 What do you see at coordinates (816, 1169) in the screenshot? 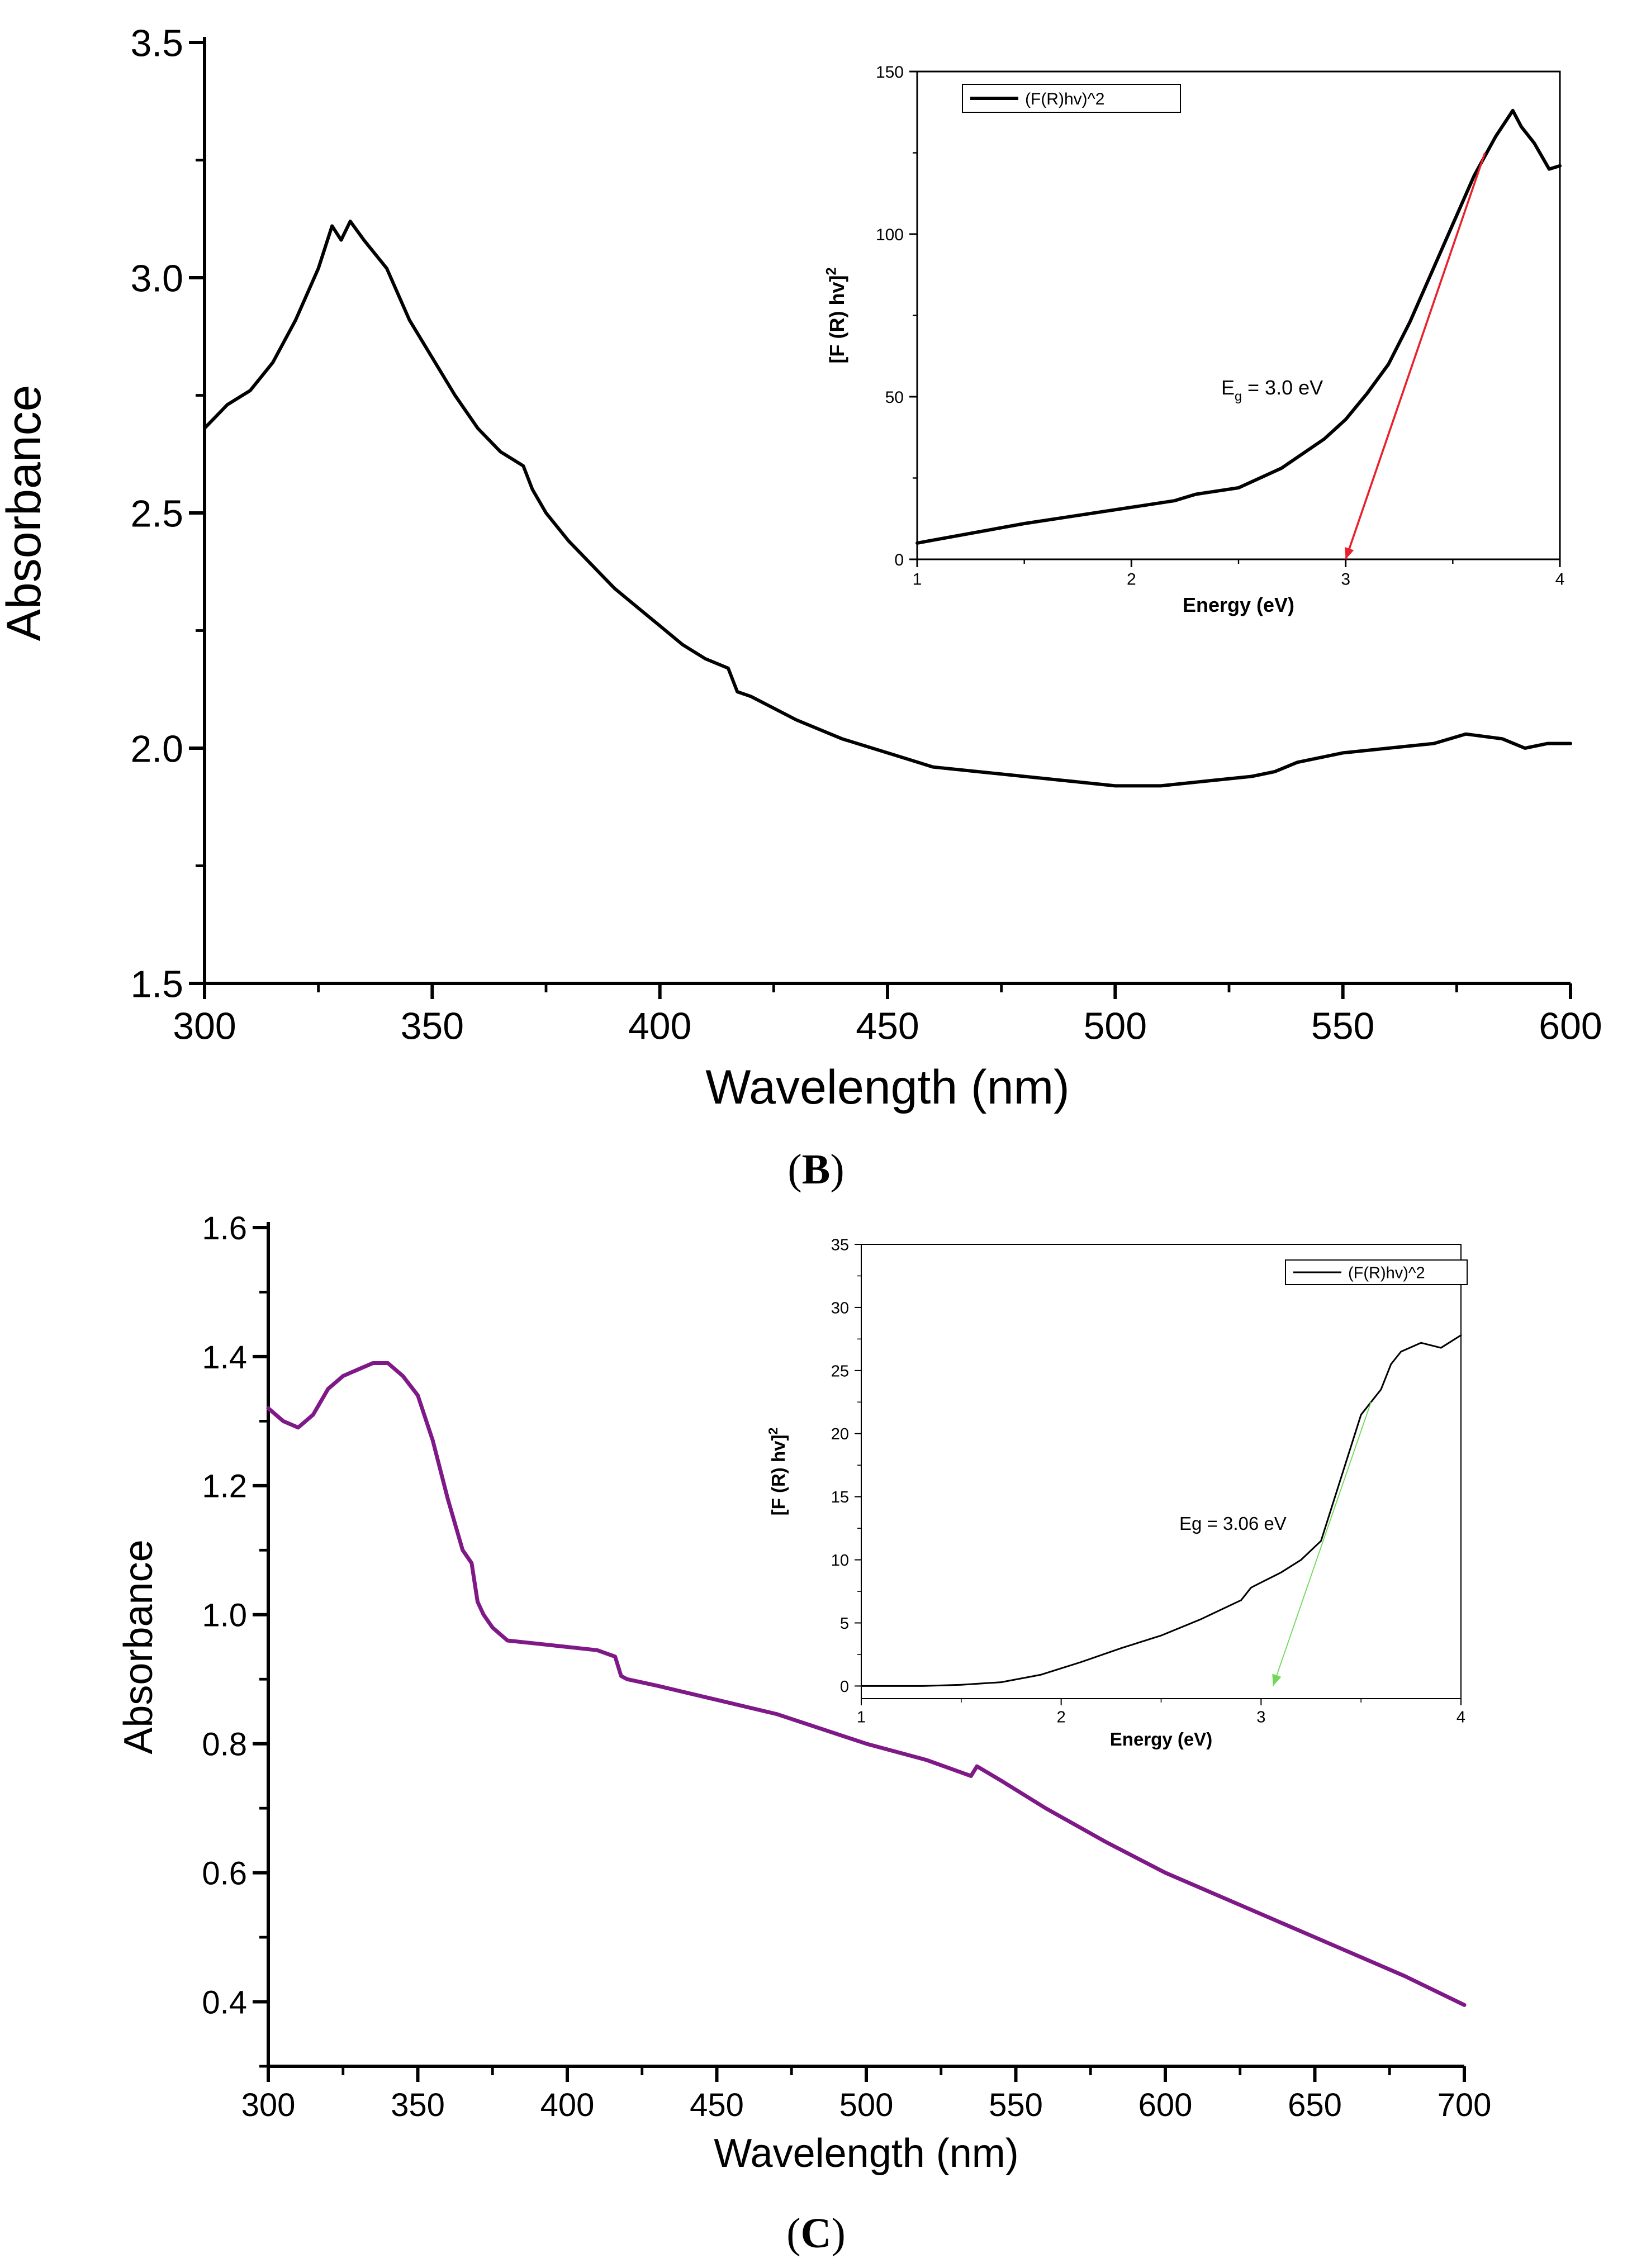
I see `panel-caption-B: (B)` at bounding box center [816, 1169].